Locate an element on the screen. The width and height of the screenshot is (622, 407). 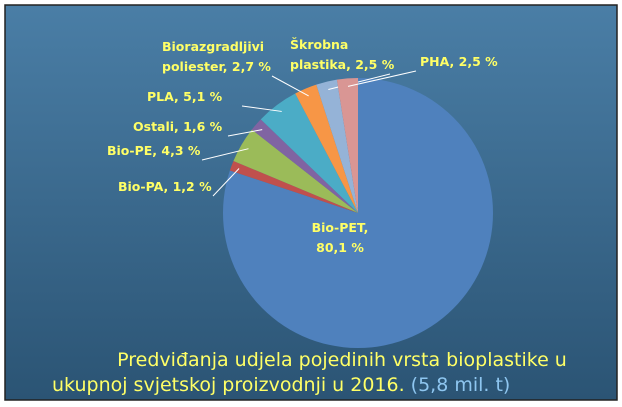
slice-label: Biorazgradljivi is located at coordinates (213, 46).